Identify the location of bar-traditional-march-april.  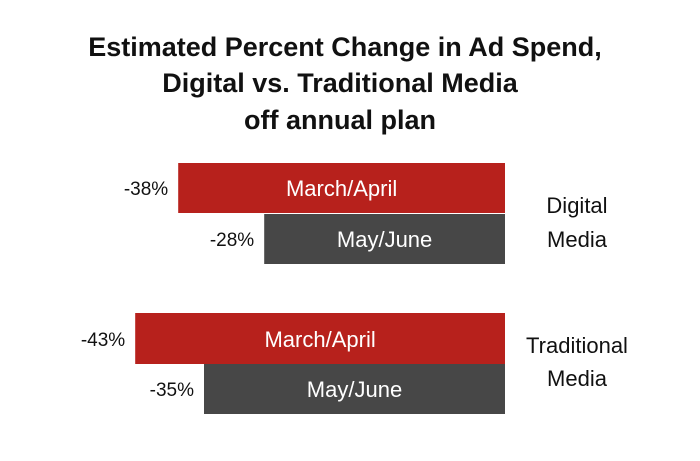
(320, 338).